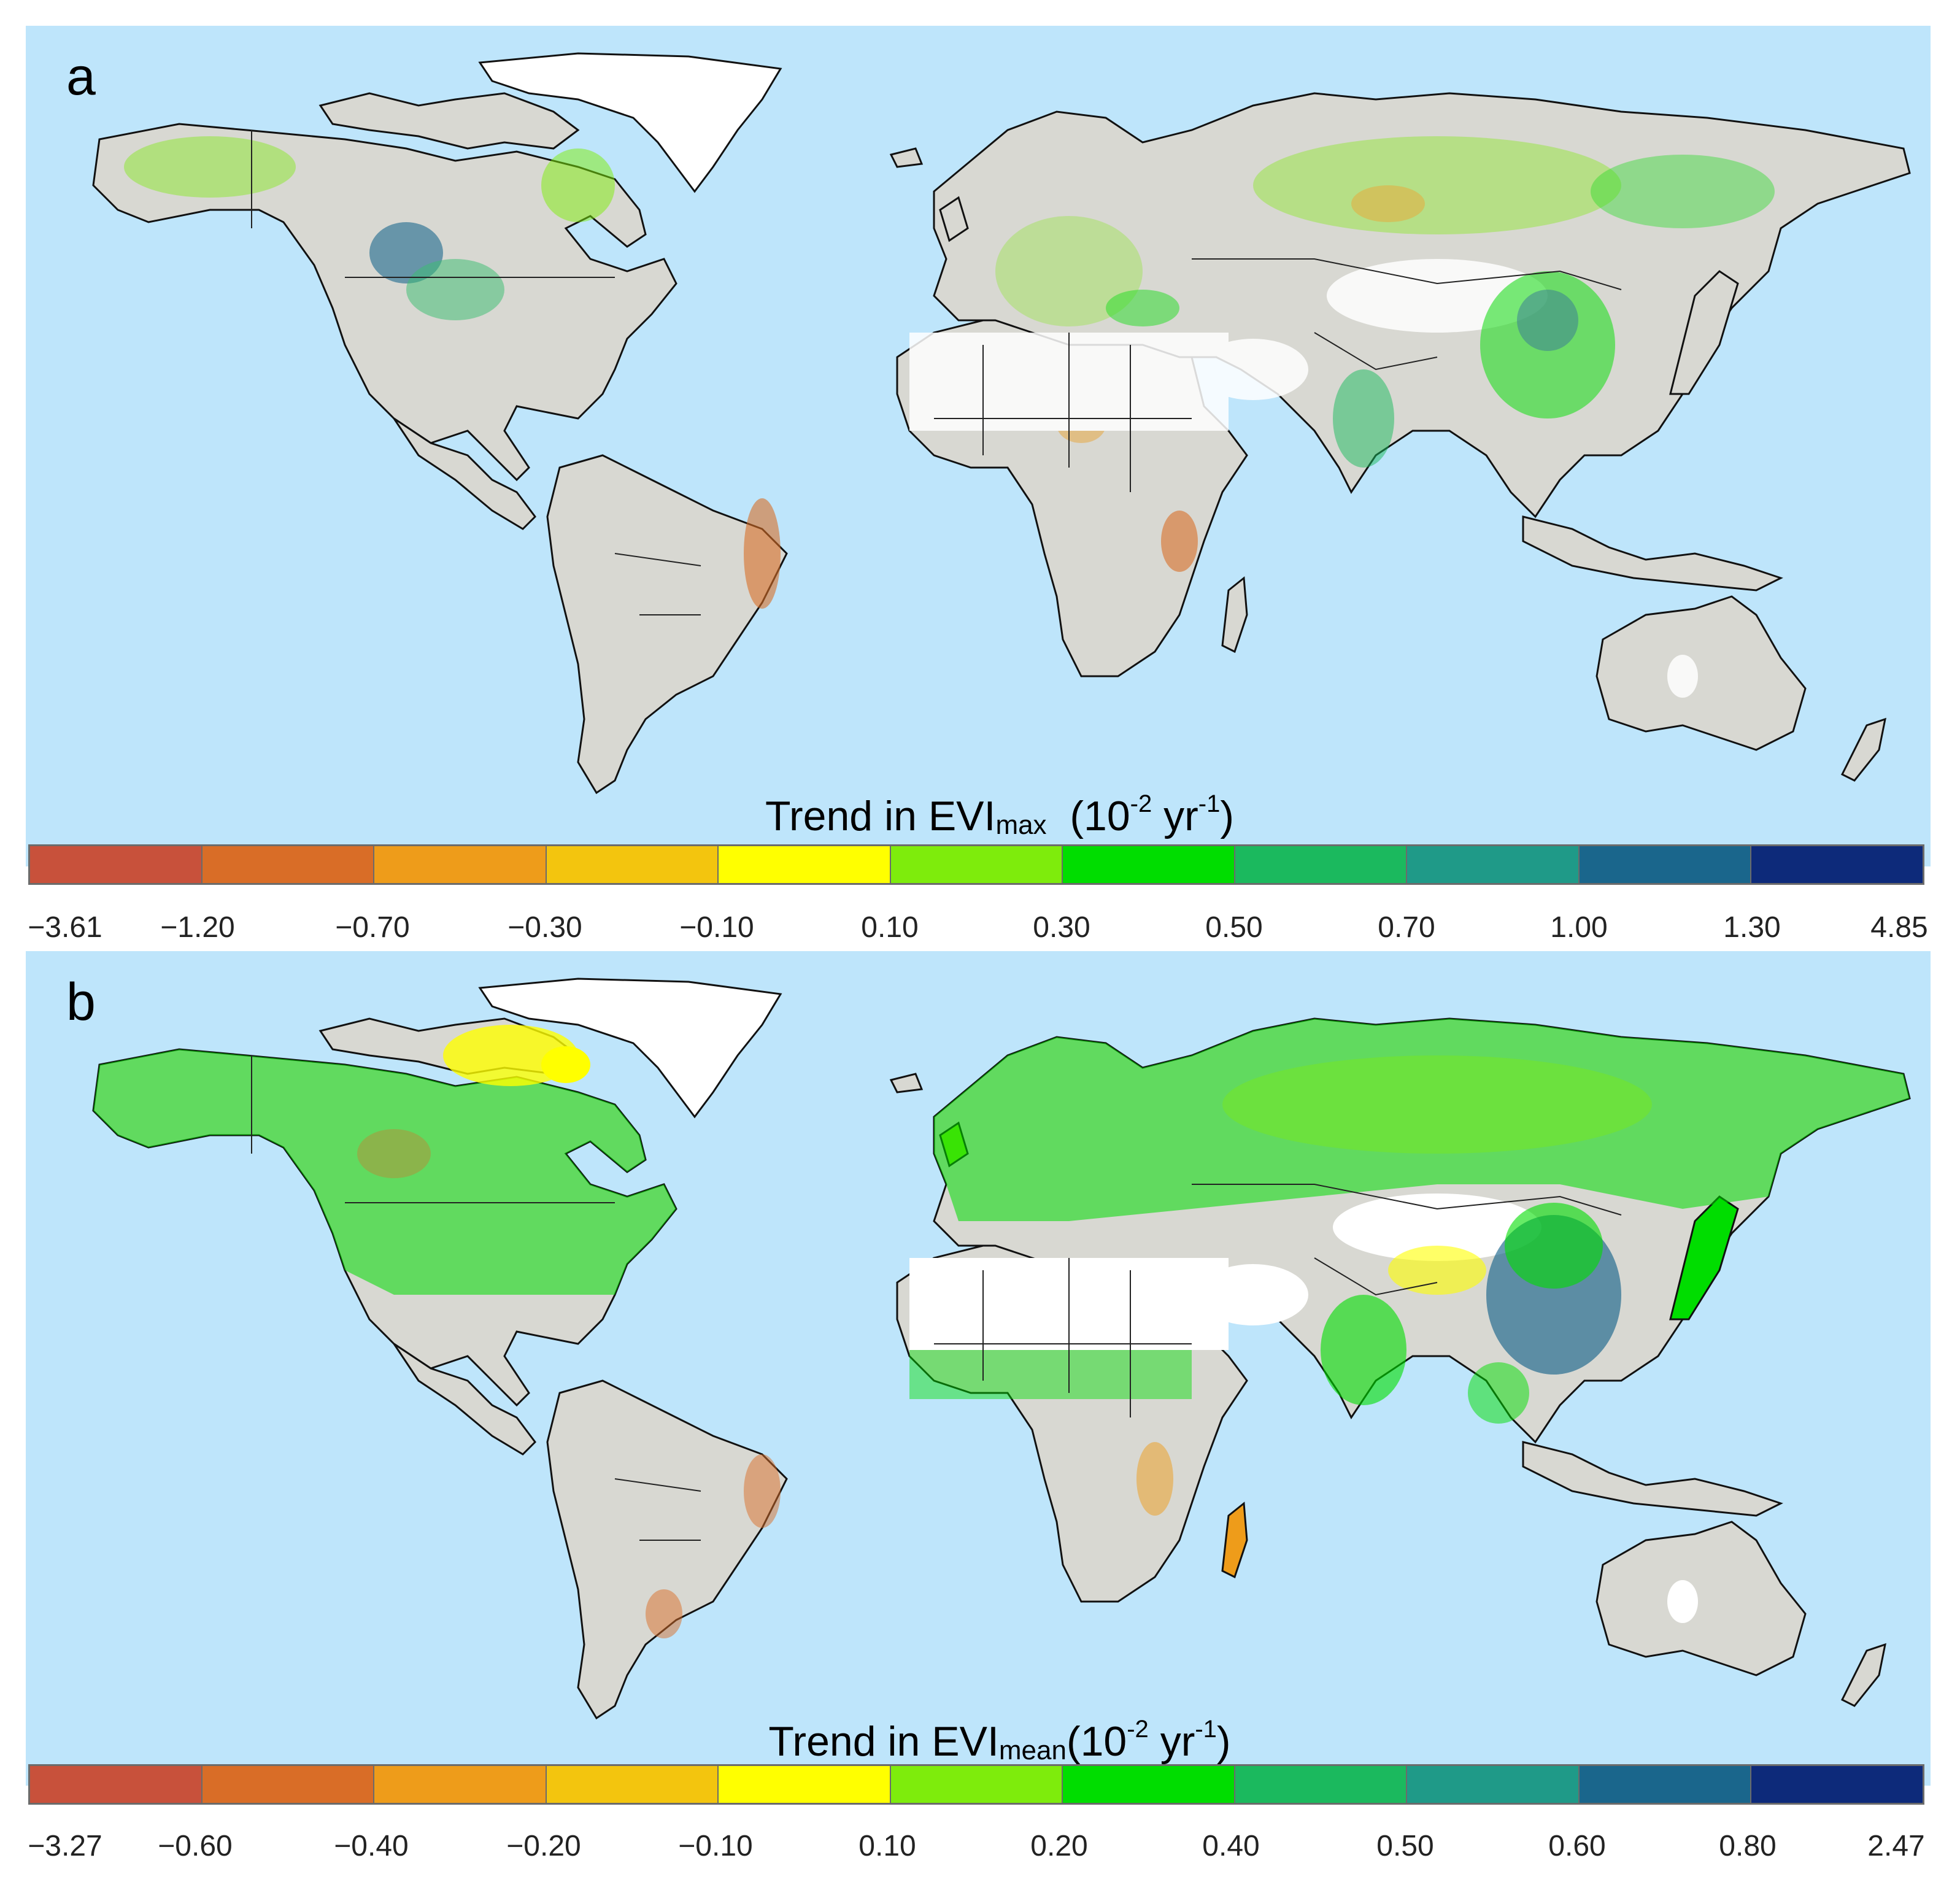 The height and width of the screenshot is (1882, 1960). Describe the element at coordinates (197, 927) in the screenshot. I see `tick-label: −1.20` at that location.